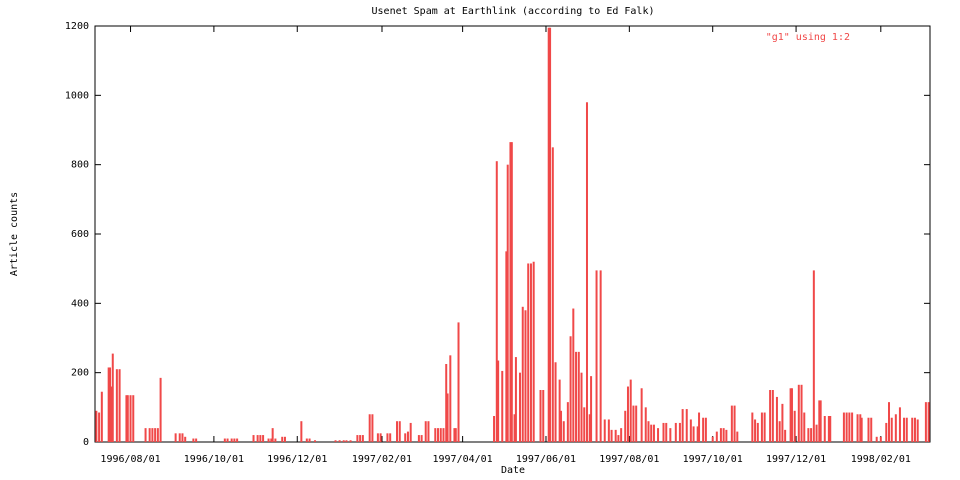 This screenshot has width=960, height=480. What do you see at coordinates (77, 26) in the screenshot?
I see `y-tick-label: 1200` at bounding box center [77, 26].